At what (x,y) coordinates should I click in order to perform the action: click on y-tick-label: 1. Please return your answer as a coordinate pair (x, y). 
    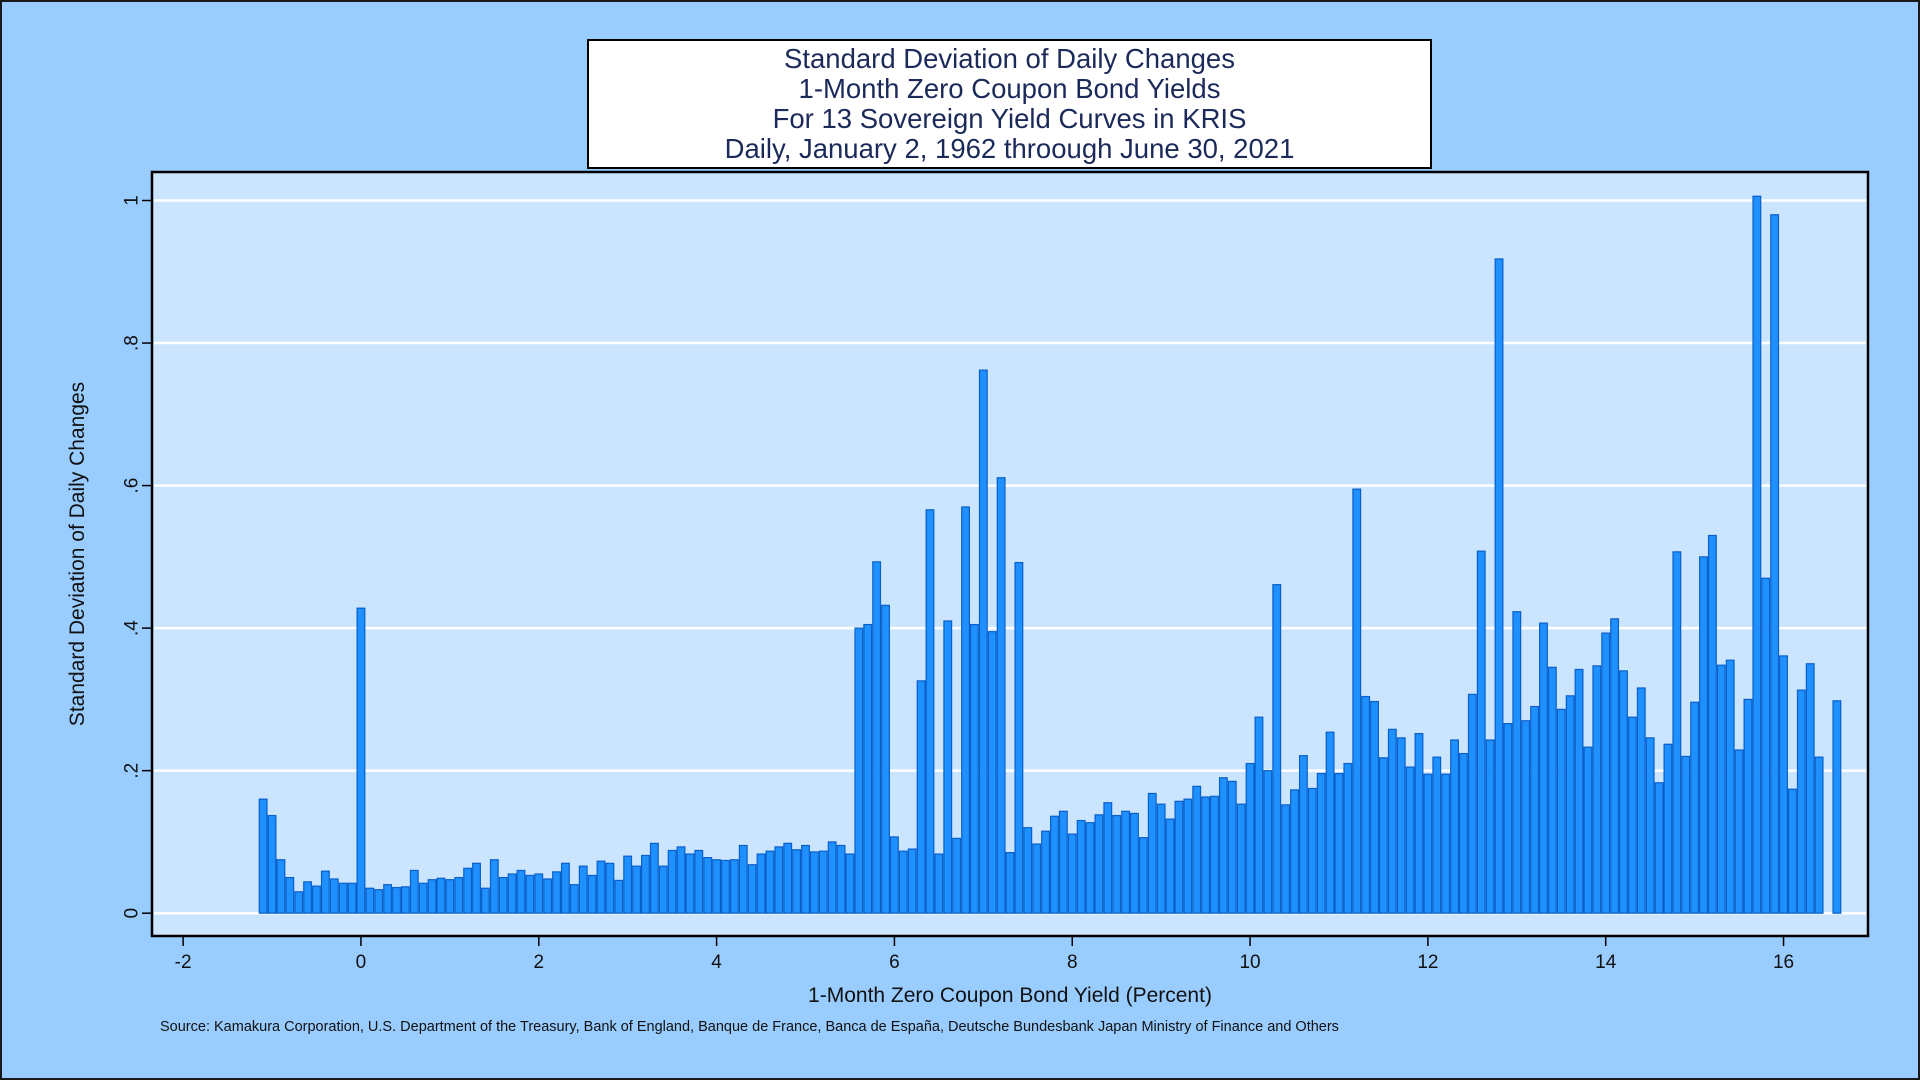
    Looking at the image, I should click on (132, 200).